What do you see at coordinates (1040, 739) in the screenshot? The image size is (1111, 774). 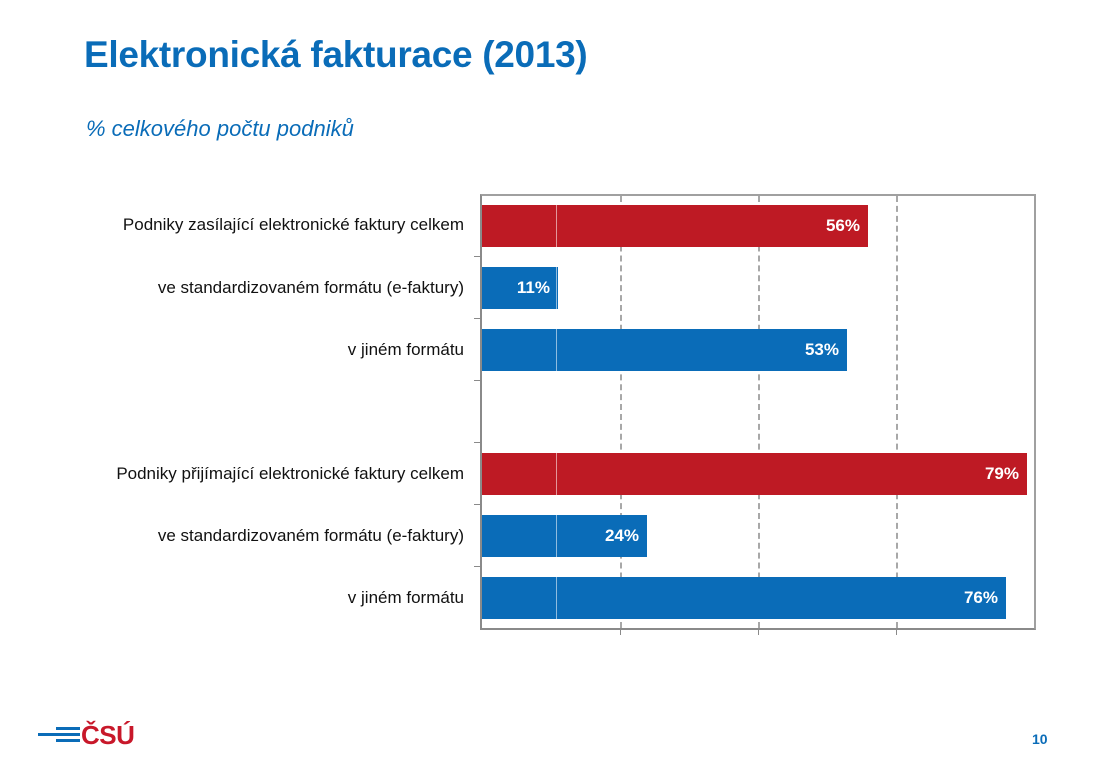 I see `page-number: 10` at bounding box center [1040, 739].